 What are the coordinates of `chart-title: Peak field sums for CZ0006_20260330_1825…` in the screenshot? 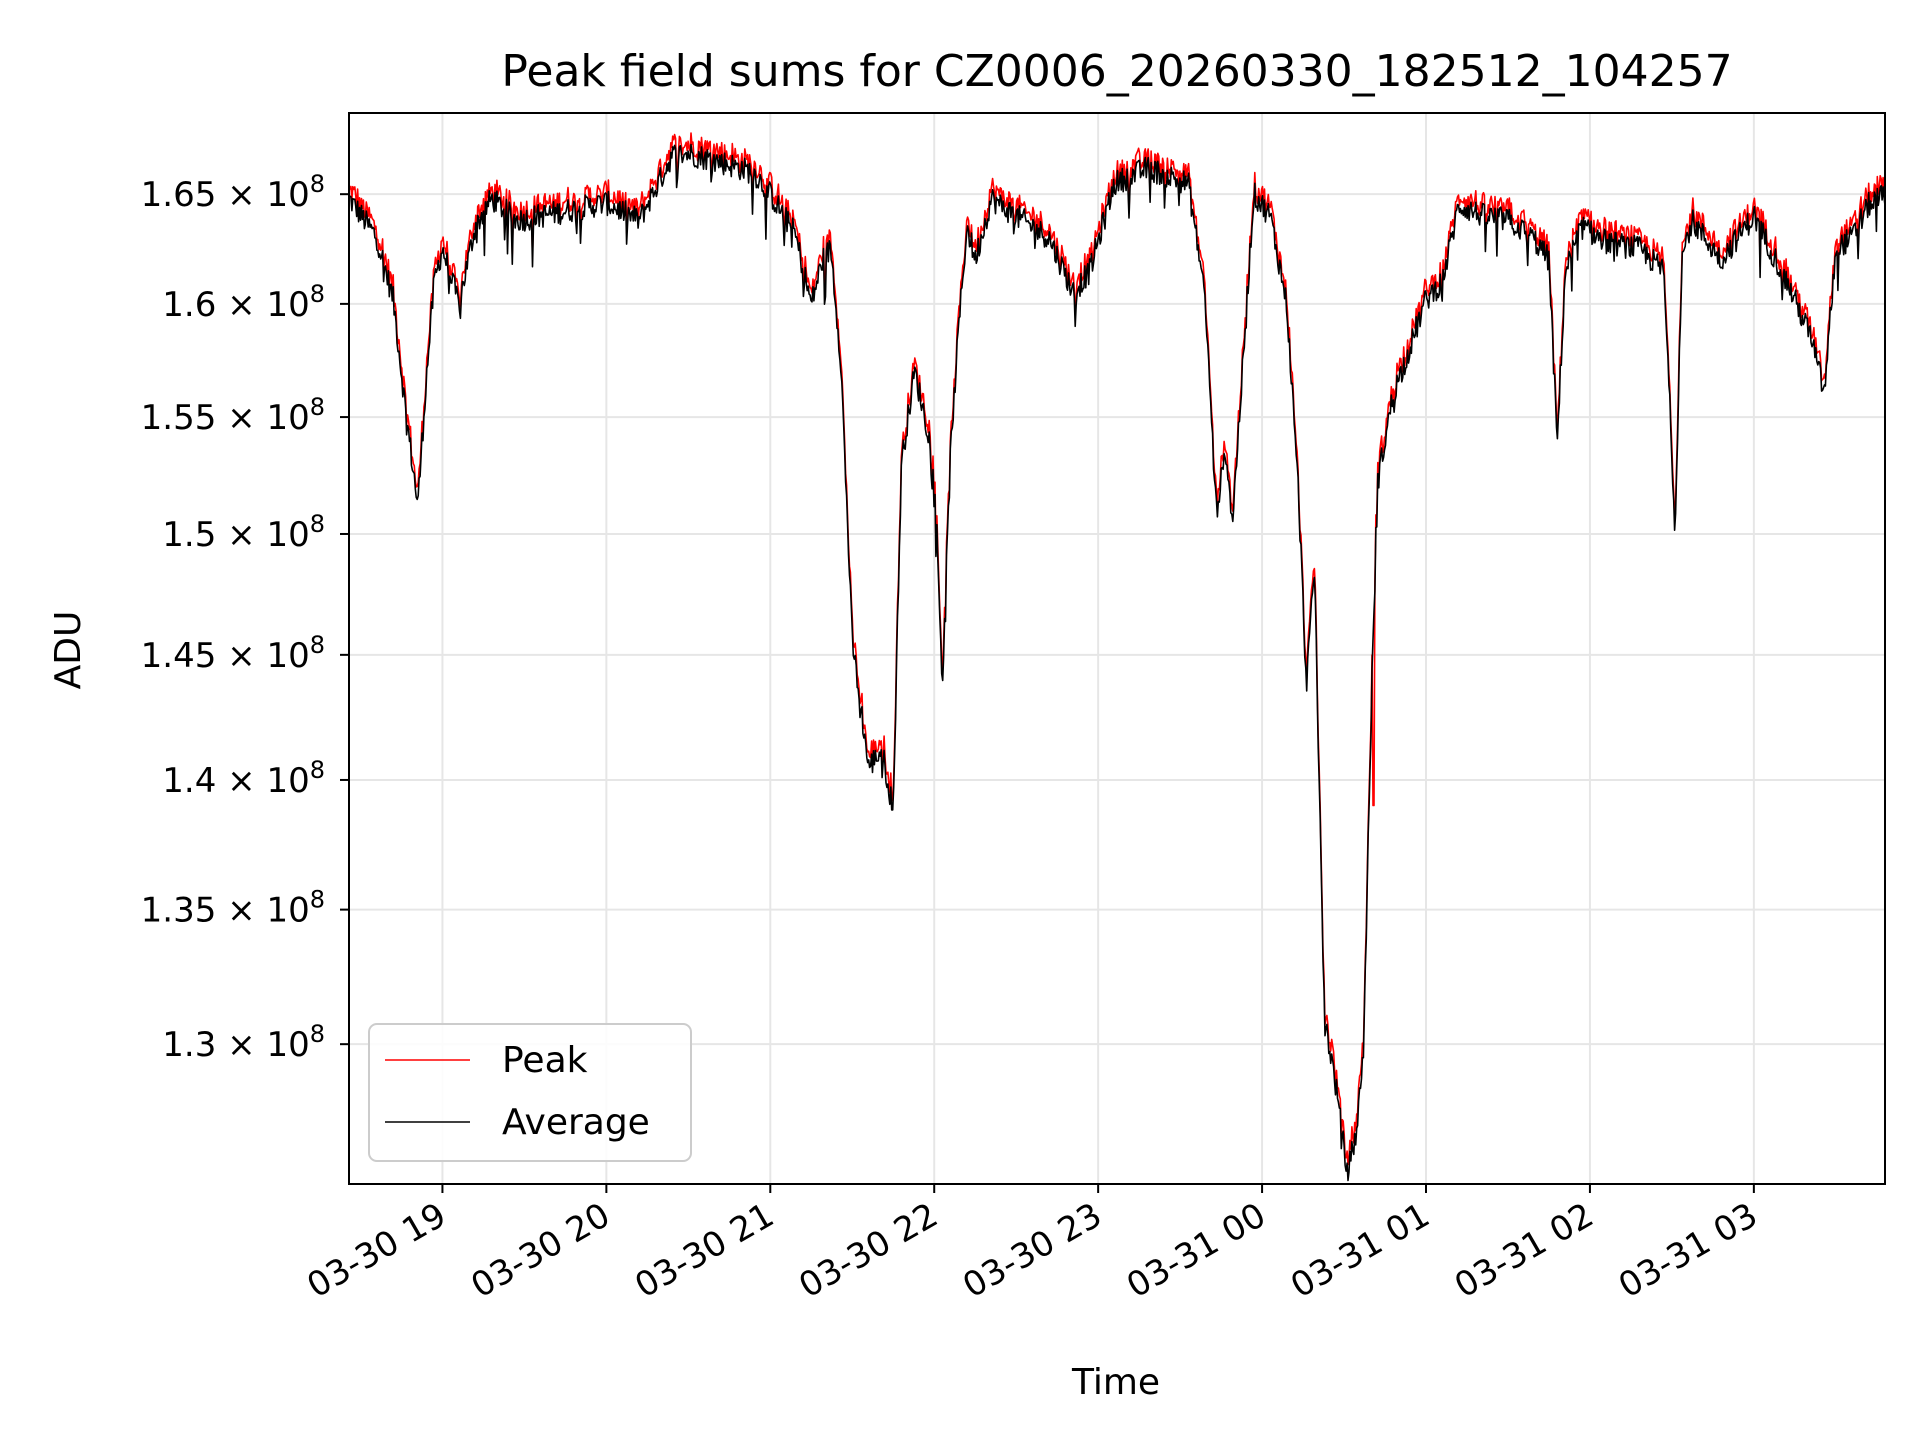 It's located at (1116, 71).